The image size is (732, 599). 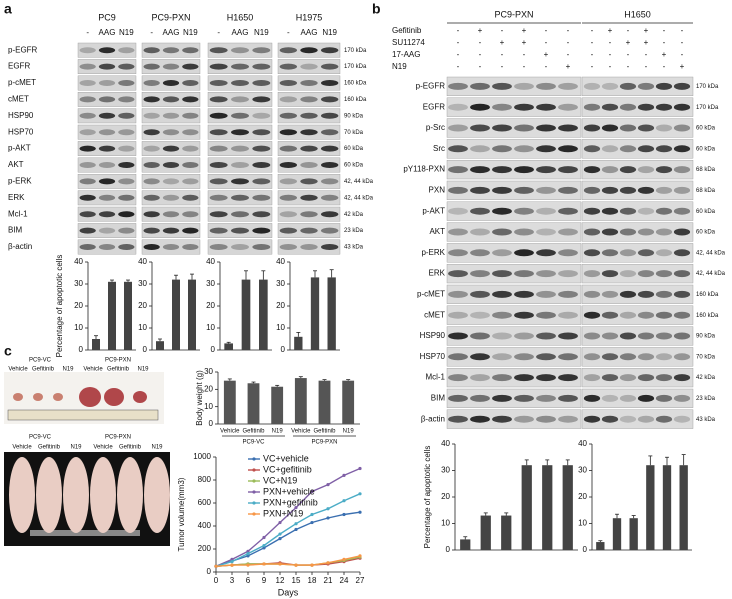 What do you see at coordinates (78, 261) in the screenshot?
I see `y-tick-label: 40` at bounding box center [78, 261].